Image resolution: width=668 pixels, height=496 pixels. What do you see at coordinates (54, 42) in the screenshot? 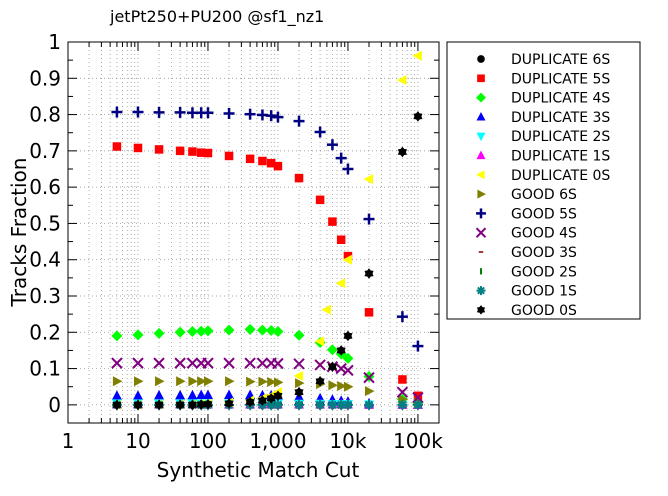
I see `y-tick-label: 1` at bounding box center [54, 42].